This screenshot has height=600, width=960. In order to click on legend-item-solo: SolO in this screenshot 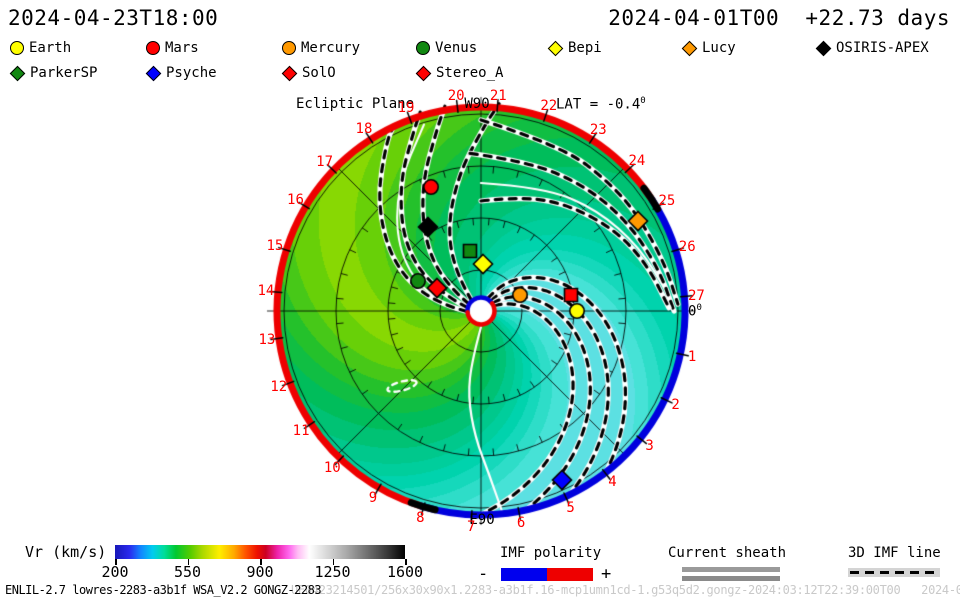, I will do `click(308, 73)`.